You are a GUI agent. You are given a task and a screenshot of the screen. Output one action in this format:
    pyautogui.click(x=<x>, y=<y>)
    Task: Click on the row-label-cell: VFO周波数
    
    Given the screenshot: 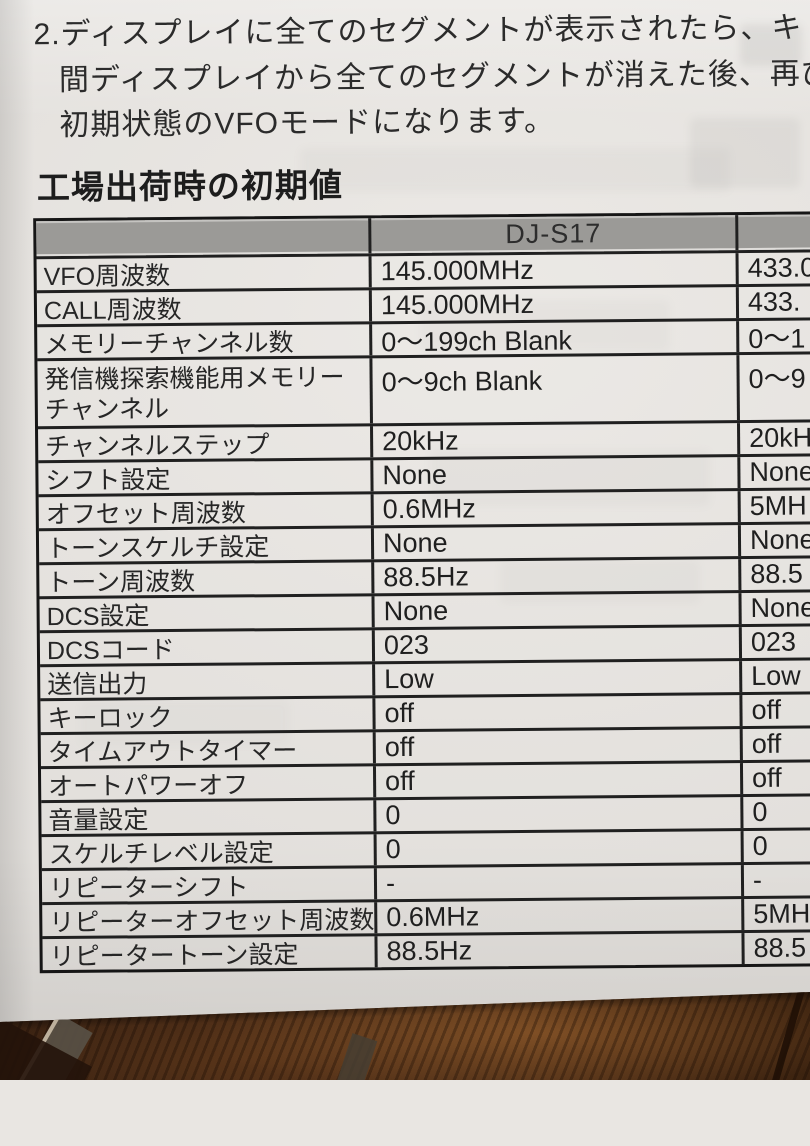 What is the action you would take?
    pyautogui.click(x=203, y=273)
    